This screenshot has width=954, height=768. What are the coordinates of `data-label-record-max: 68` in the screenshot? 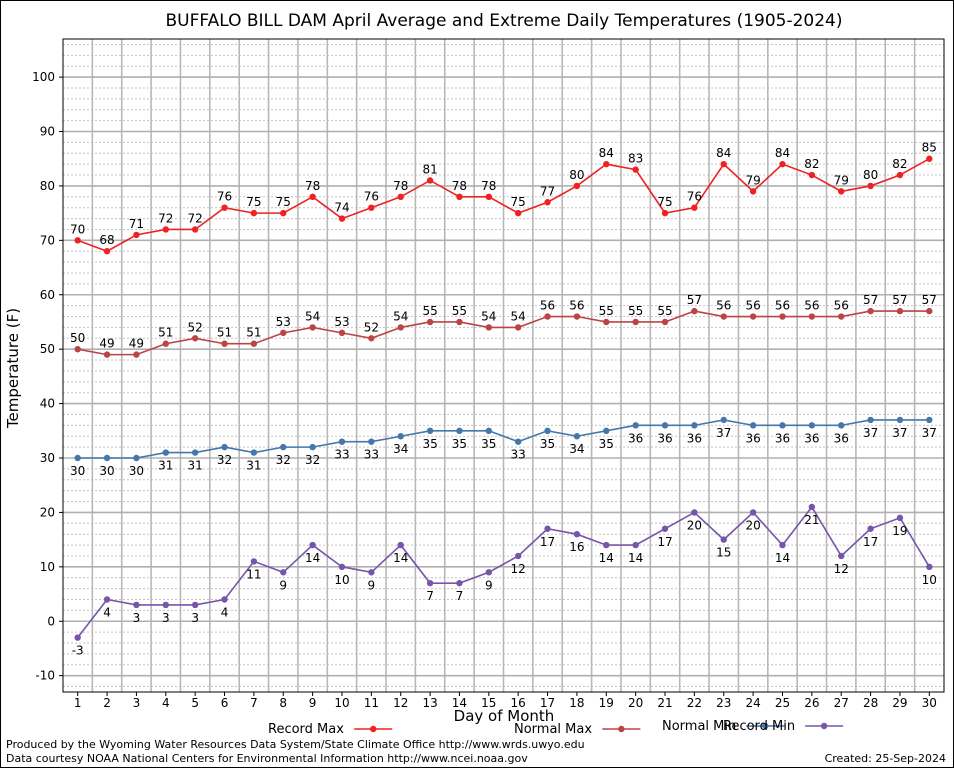 It's located at (106, 240).